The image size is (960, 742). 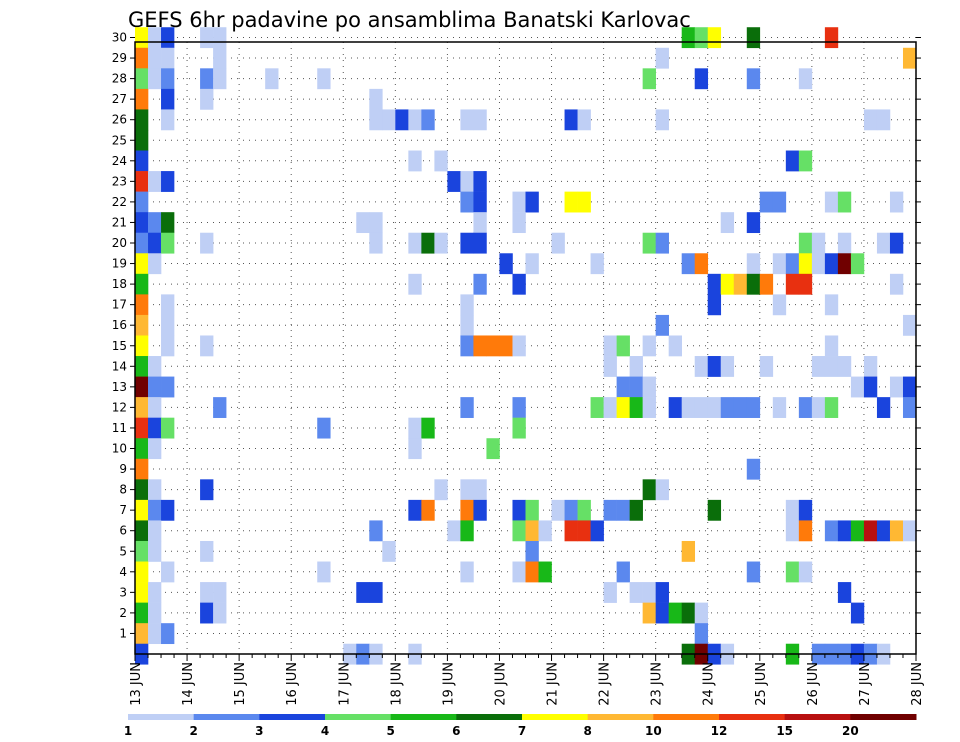 I want to click on y-tick-label: 20, so click(x=119, y=243).